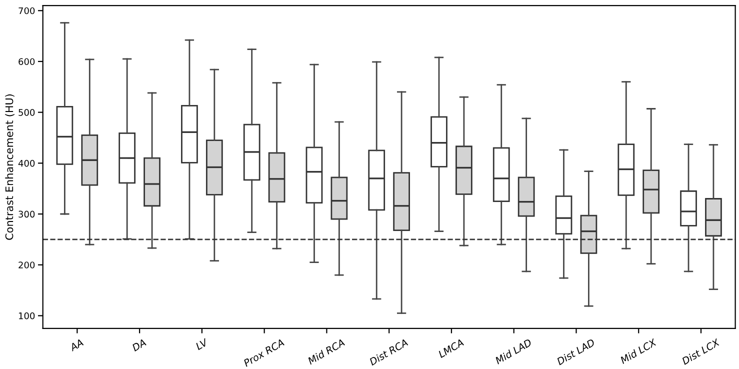 This screenshot has height=369, width=739. Describe the element at coordinates (9, 167) in the screenshot. I see `y-axis-title: Contrast Enhancement (HU)` at that location.